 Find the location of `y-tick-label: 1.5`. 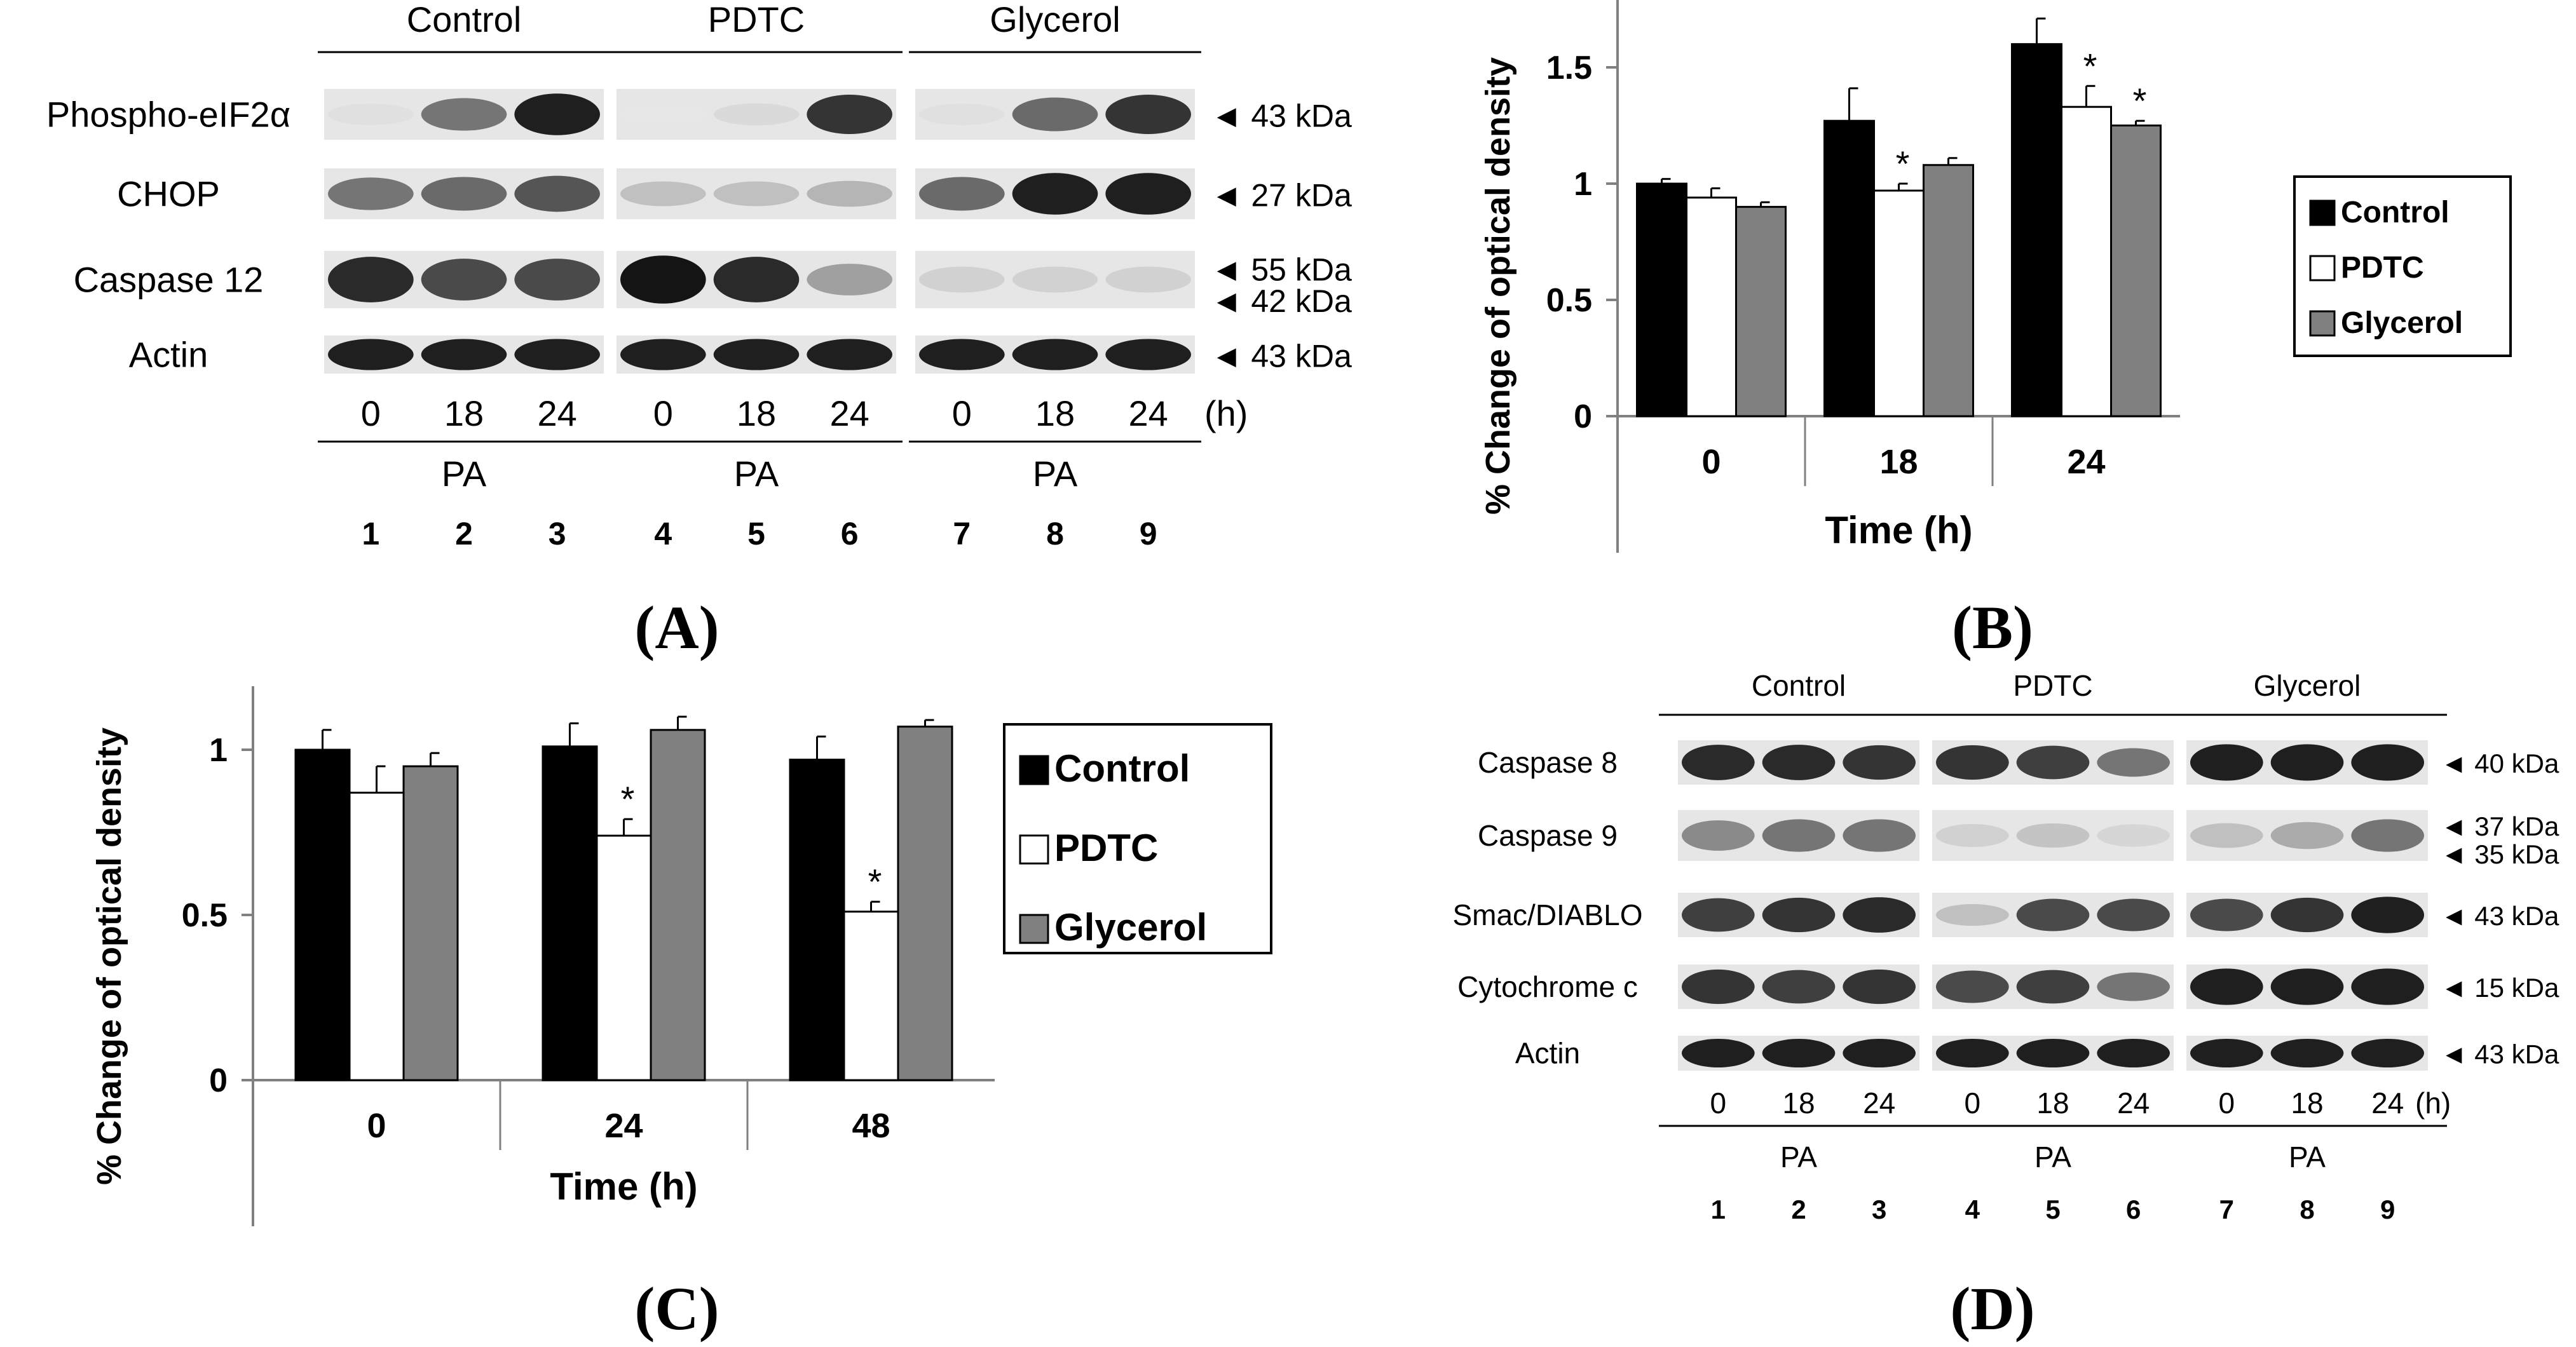

y-tick-label: 1.5 is located at coordinates (1569, 68).